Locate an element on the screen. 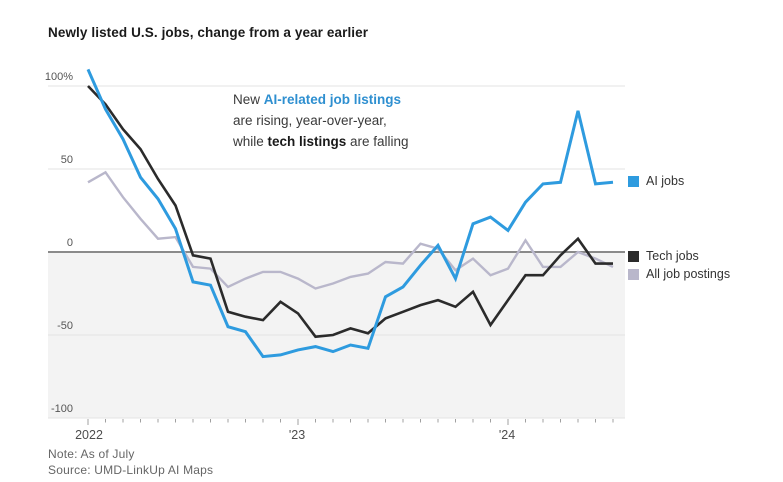 The height and width of the screenshot is (482, 783). chart-source: Source: UMD-LinkUp AI Maps is located at coordinates (131, 470).